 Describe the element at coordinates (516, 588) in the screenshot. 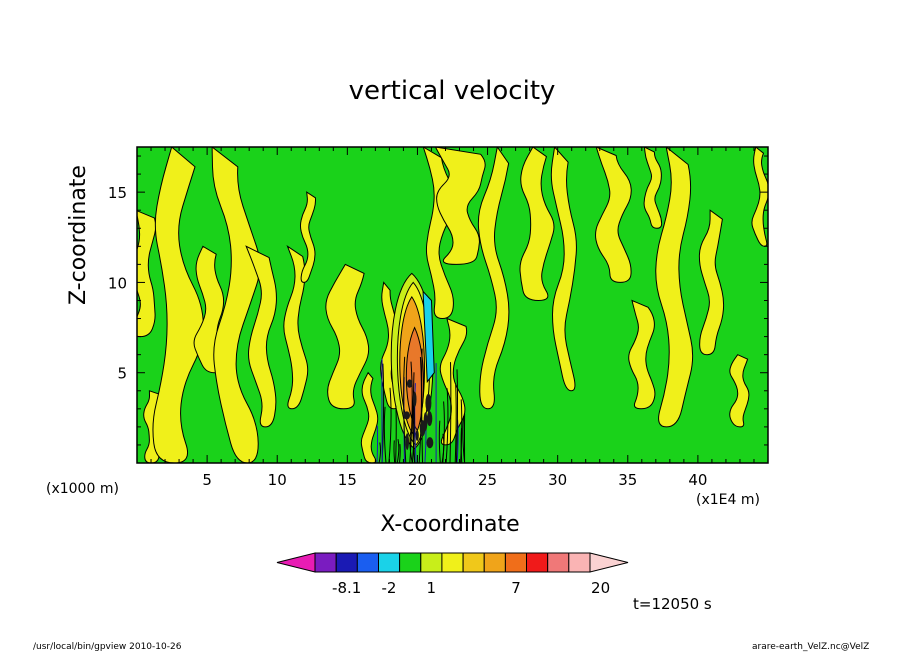

I see `colorbar-label: 7` at that location.